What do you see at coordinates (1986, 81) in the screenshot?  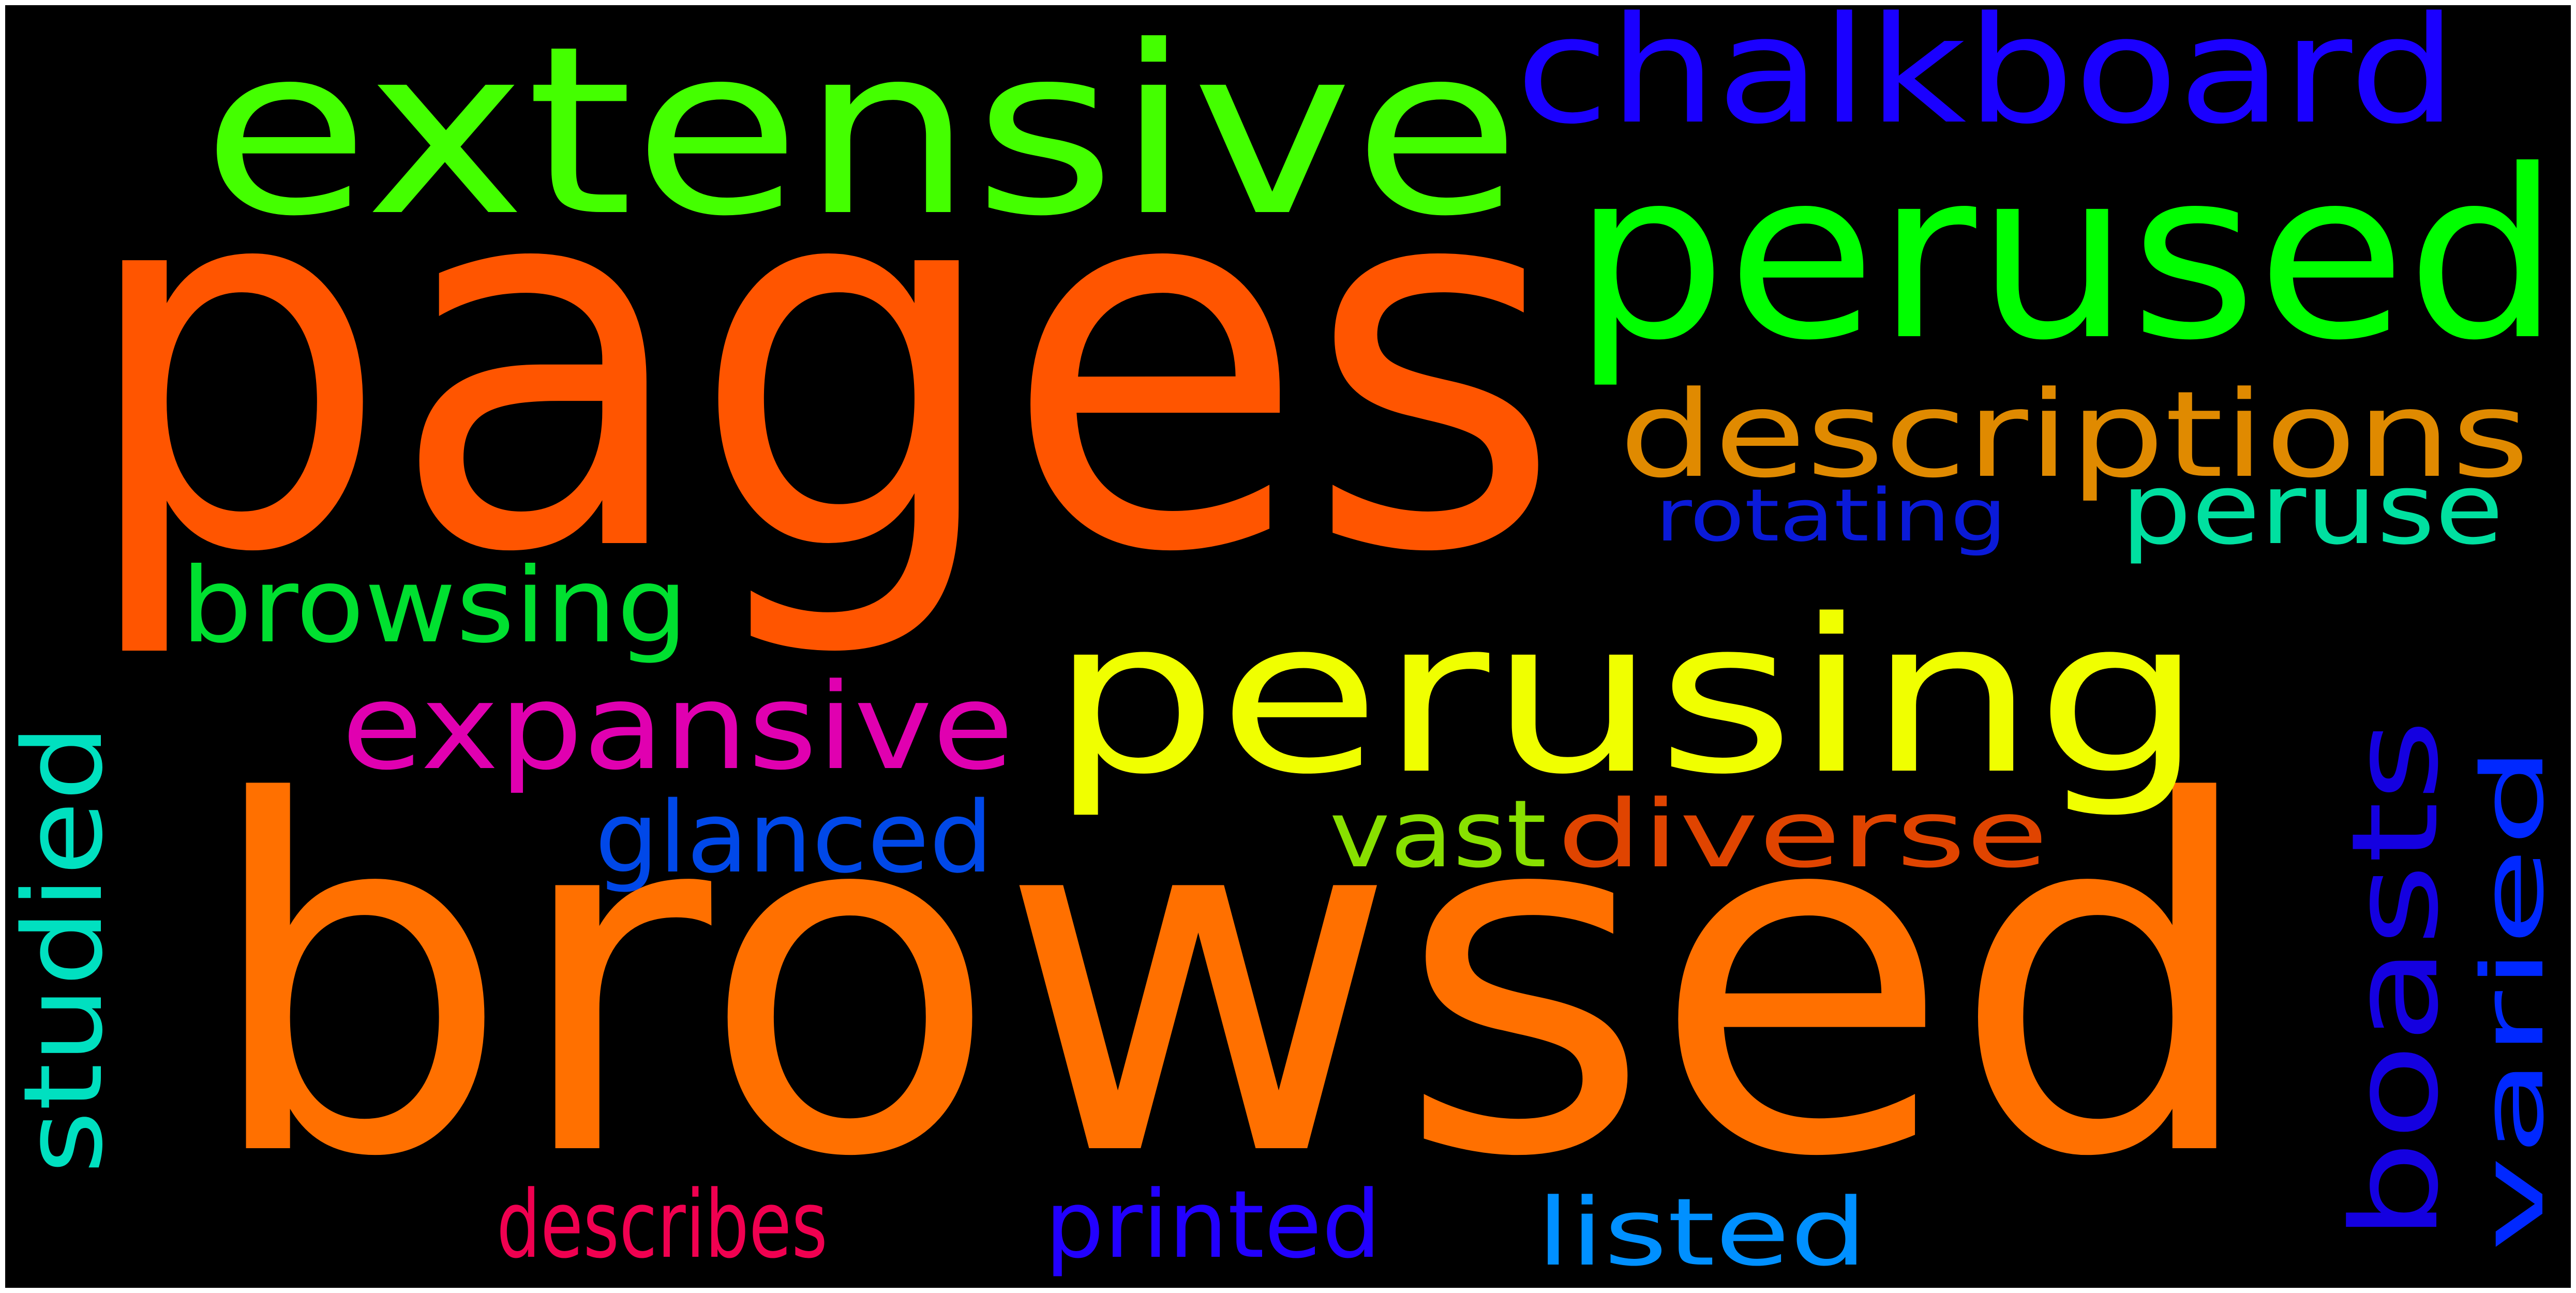 I see `word-chalkboard: chalkboard` at bounding box center [1986, 81].